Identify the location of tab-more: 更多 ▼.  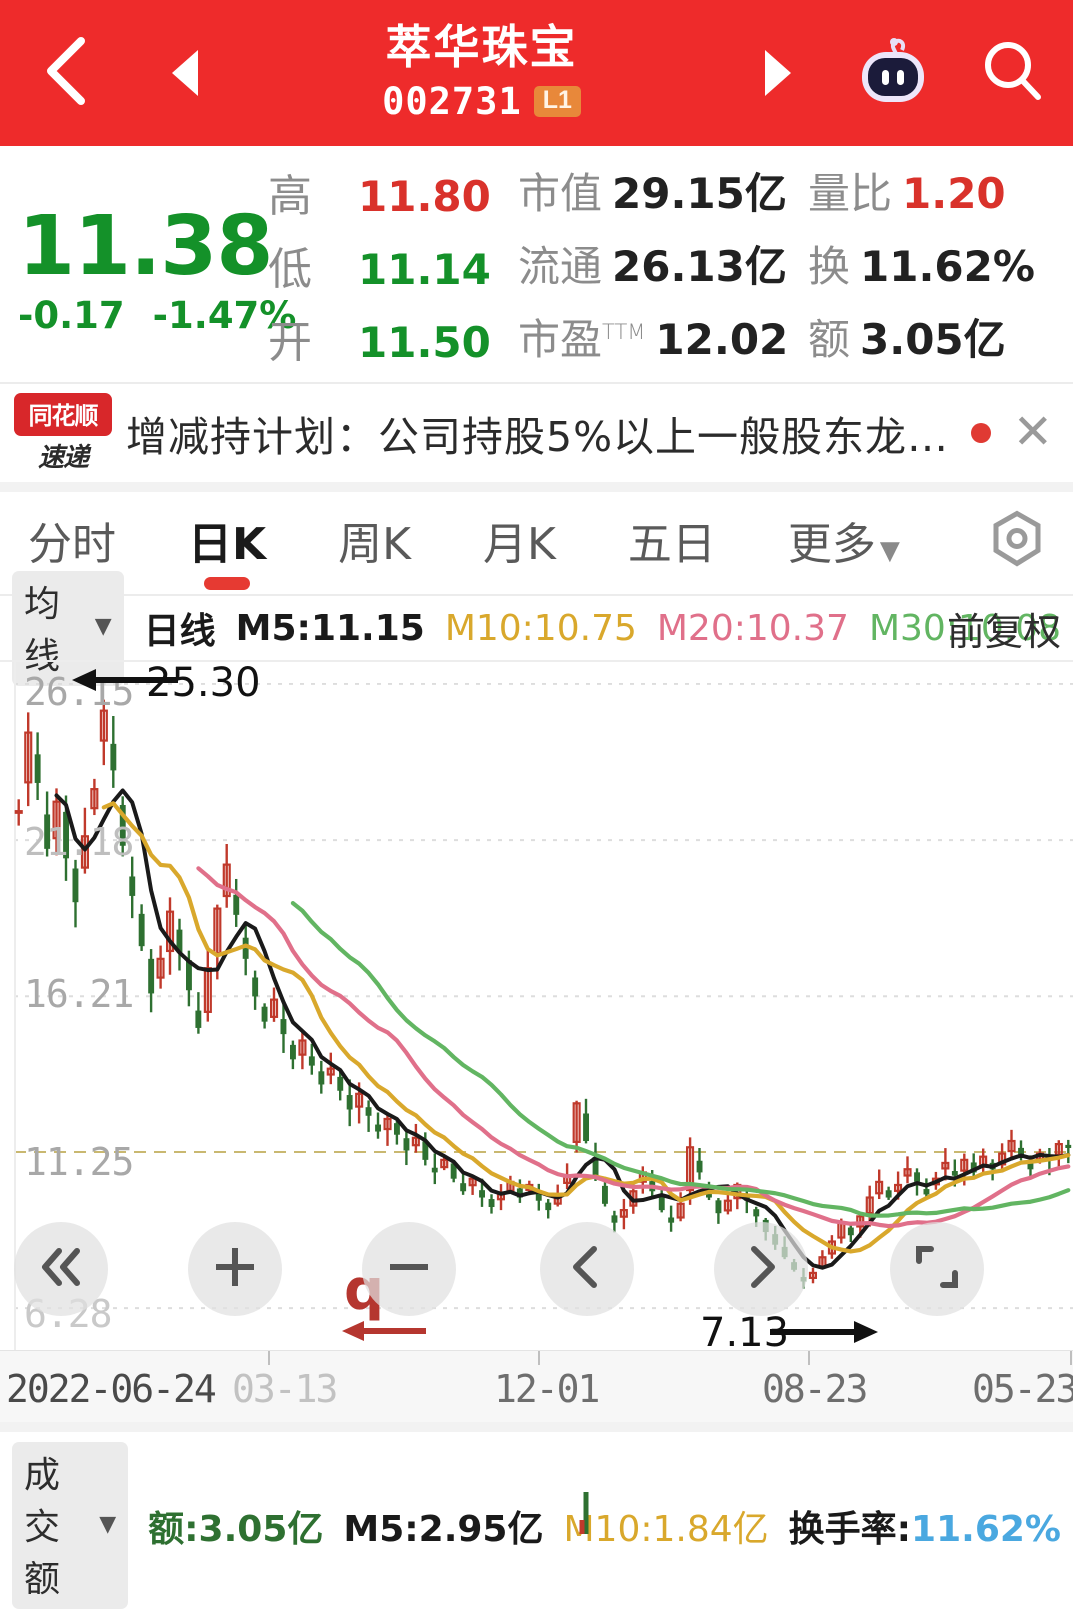
(843, 544).